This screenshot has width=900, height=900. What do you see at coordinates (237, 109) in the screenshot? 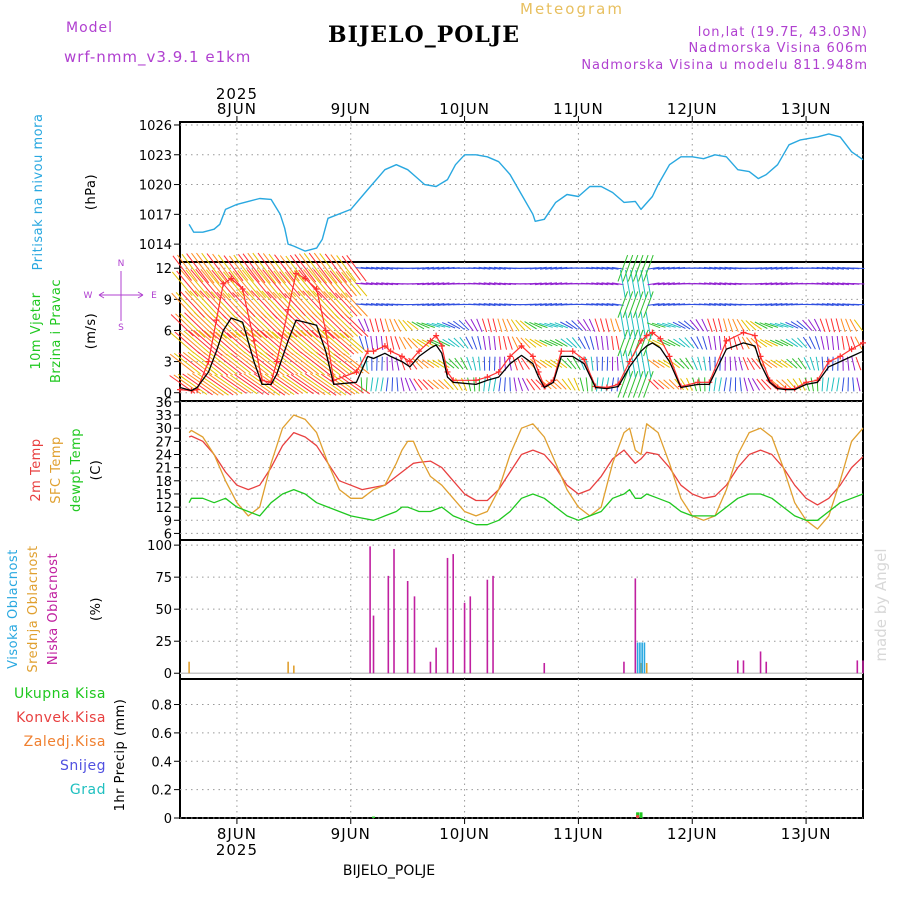
I see `x-tick-label-top: 8JUN` at bounding box center [237, 109].